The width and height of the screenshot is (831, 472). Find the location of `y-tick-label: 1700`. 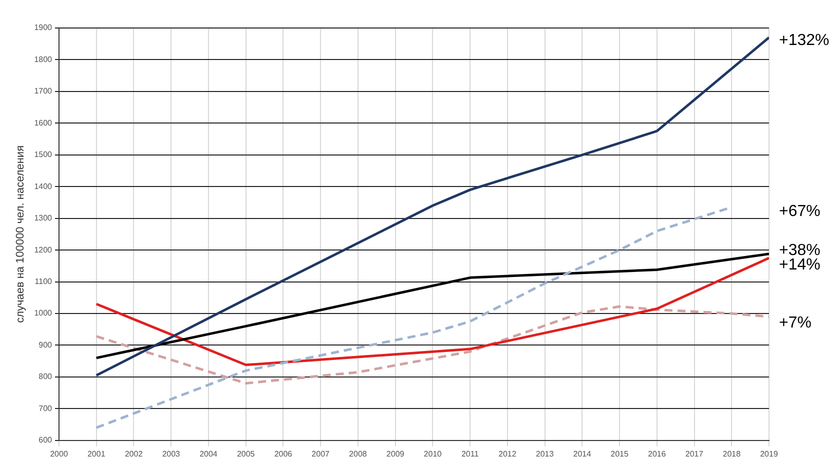

y-tick-label: 1700 is located at coordinates (43, 91).